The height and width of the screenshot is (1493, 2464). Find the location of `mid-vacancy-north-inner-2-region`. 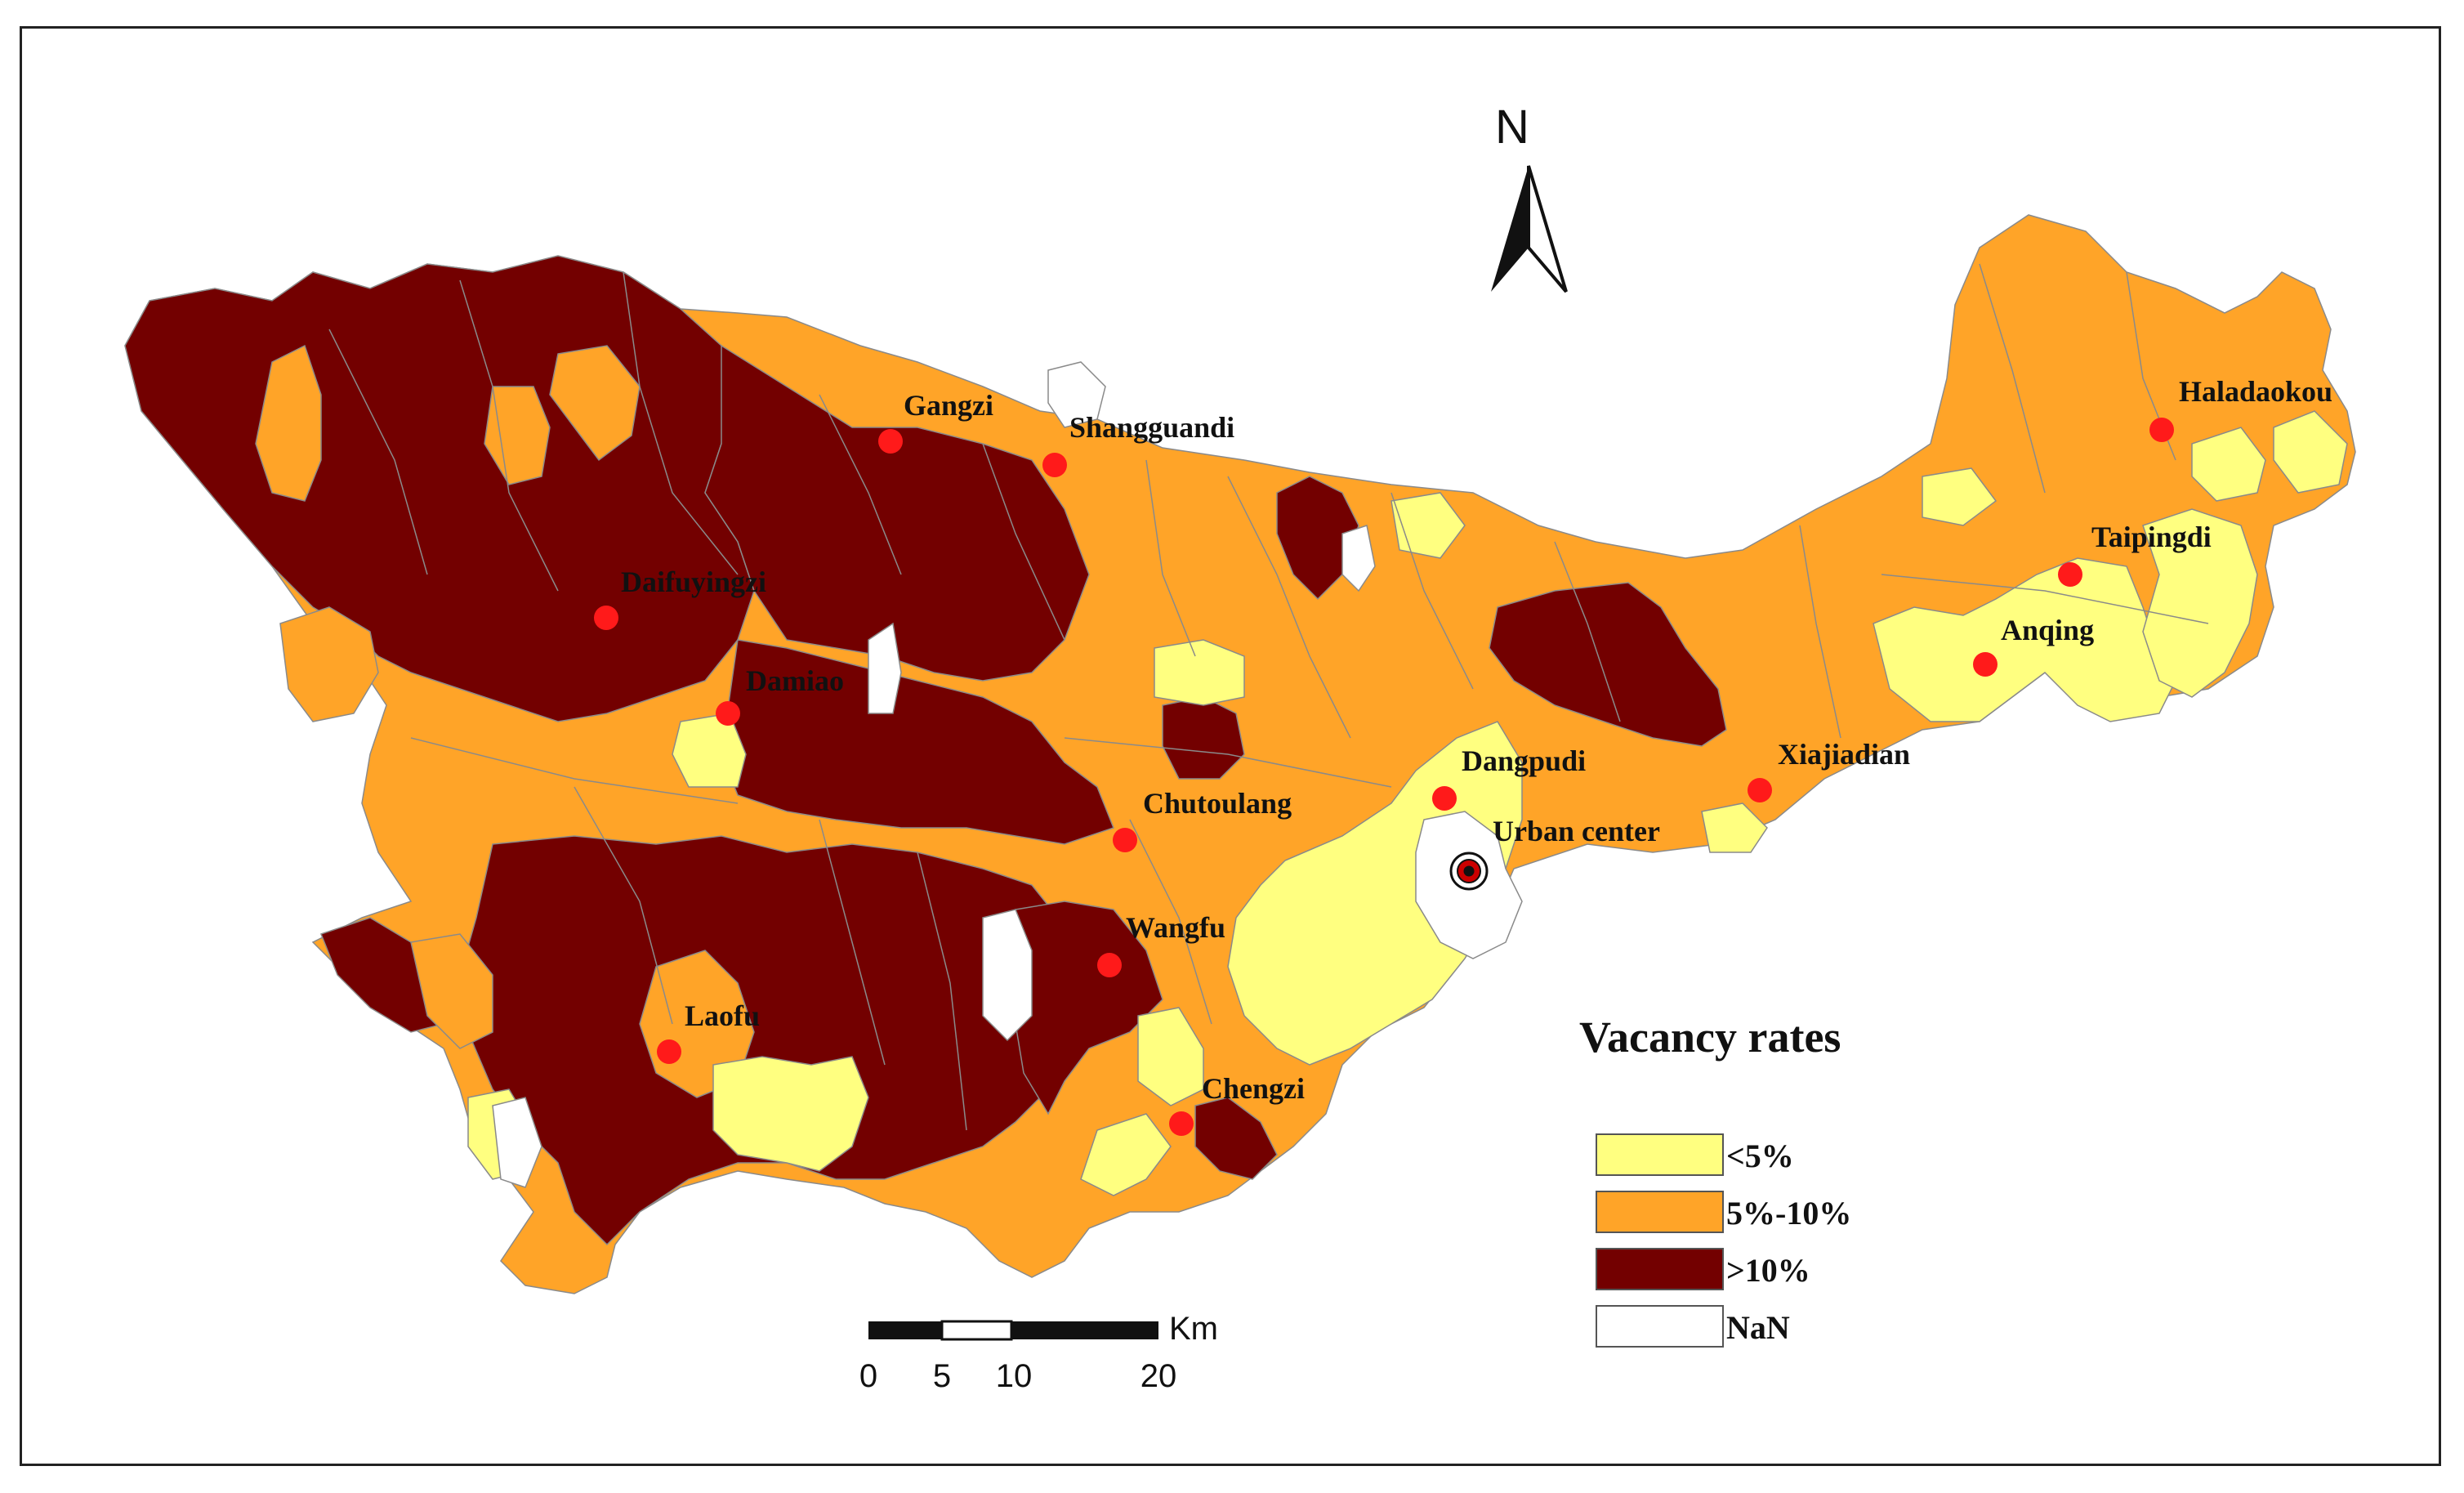

mid-vacancy-north-inner-2-region is located at coordinates (517, 435).